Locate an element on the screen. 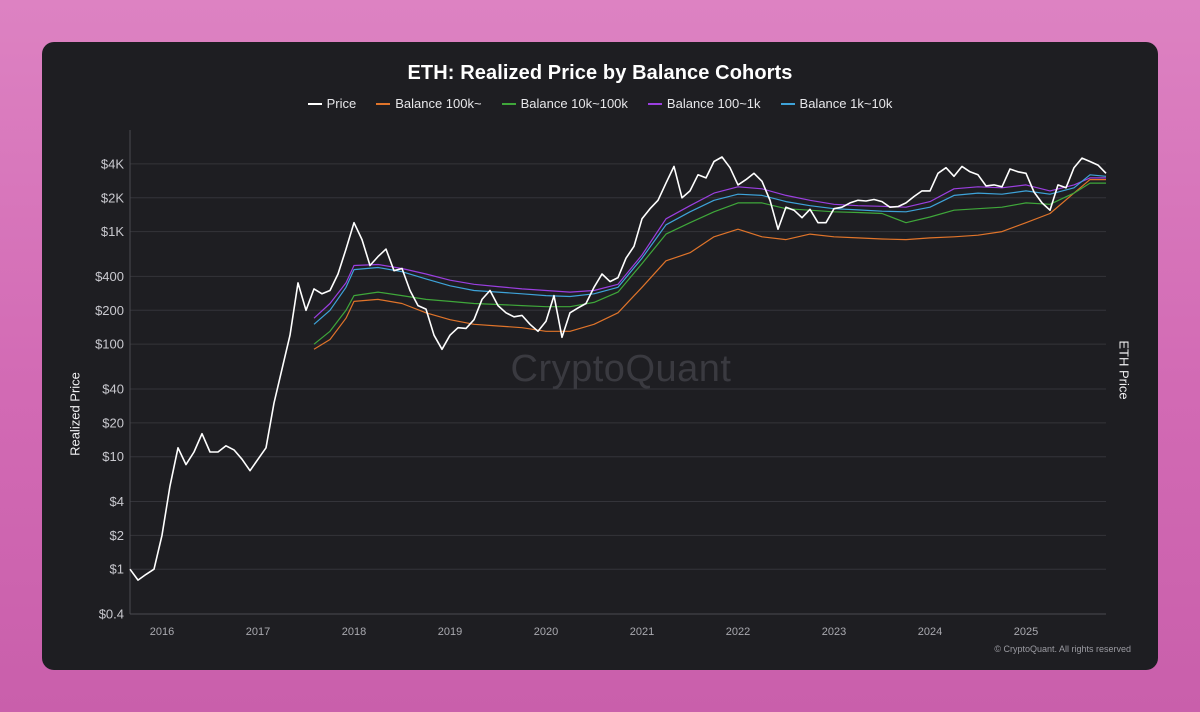  legend-label-balance-1k-10k: Balance 1k~10k is located at coordinates (846, 103).